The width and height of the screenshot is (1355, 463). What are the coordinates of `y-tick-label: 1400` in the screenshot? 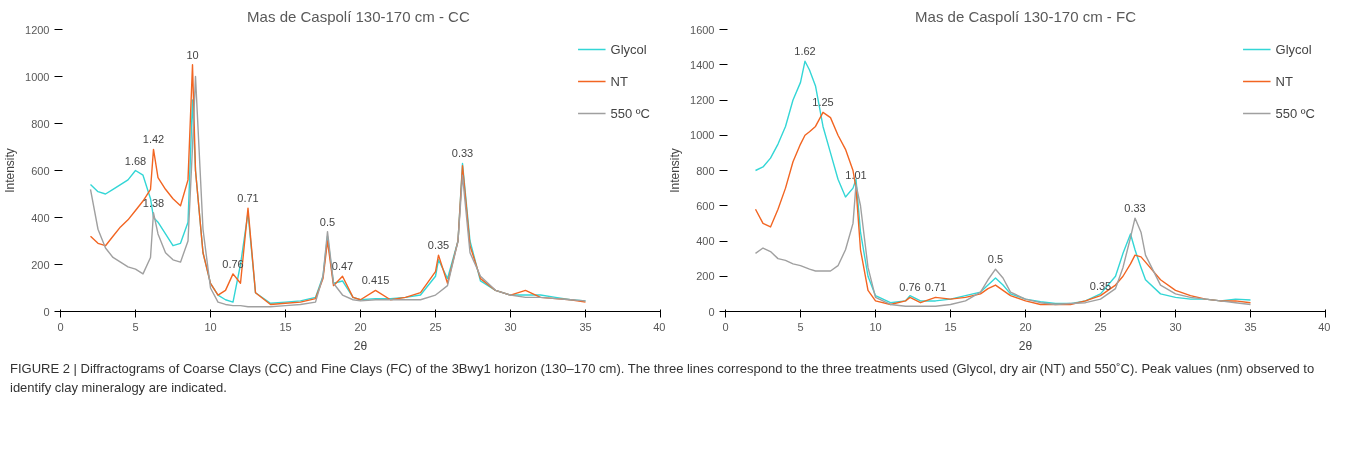 It's located at (702, 64).